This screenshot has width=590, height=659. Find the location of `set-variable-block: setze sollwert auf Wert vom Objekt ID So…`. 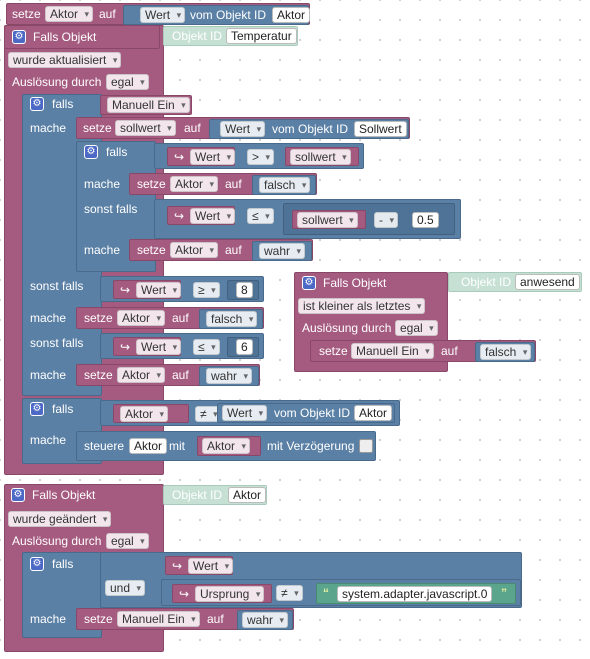

set-variable-block: setze sollwert auf Wert vom Objekt ID So… is located at coordinates (243, 128).